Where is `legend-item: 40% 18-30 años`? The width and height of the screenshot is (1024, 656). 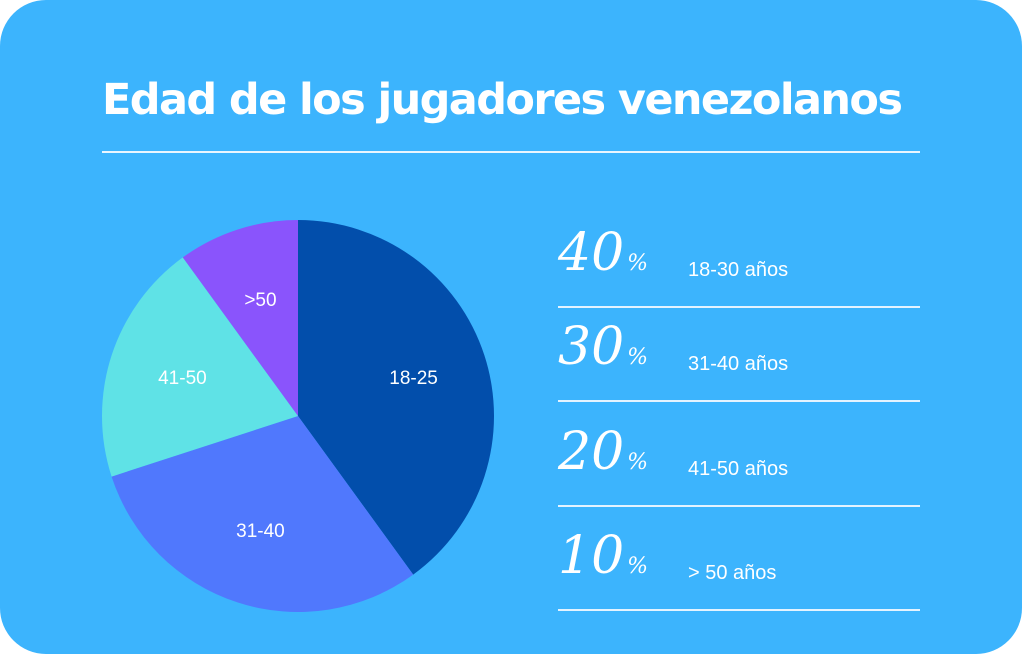 legend-item: 40% 18-30 años is located at coordinates (739, 258).